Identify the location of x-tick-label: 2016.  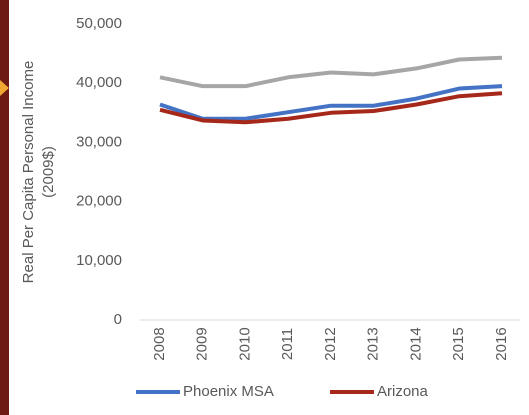
(501, 343).